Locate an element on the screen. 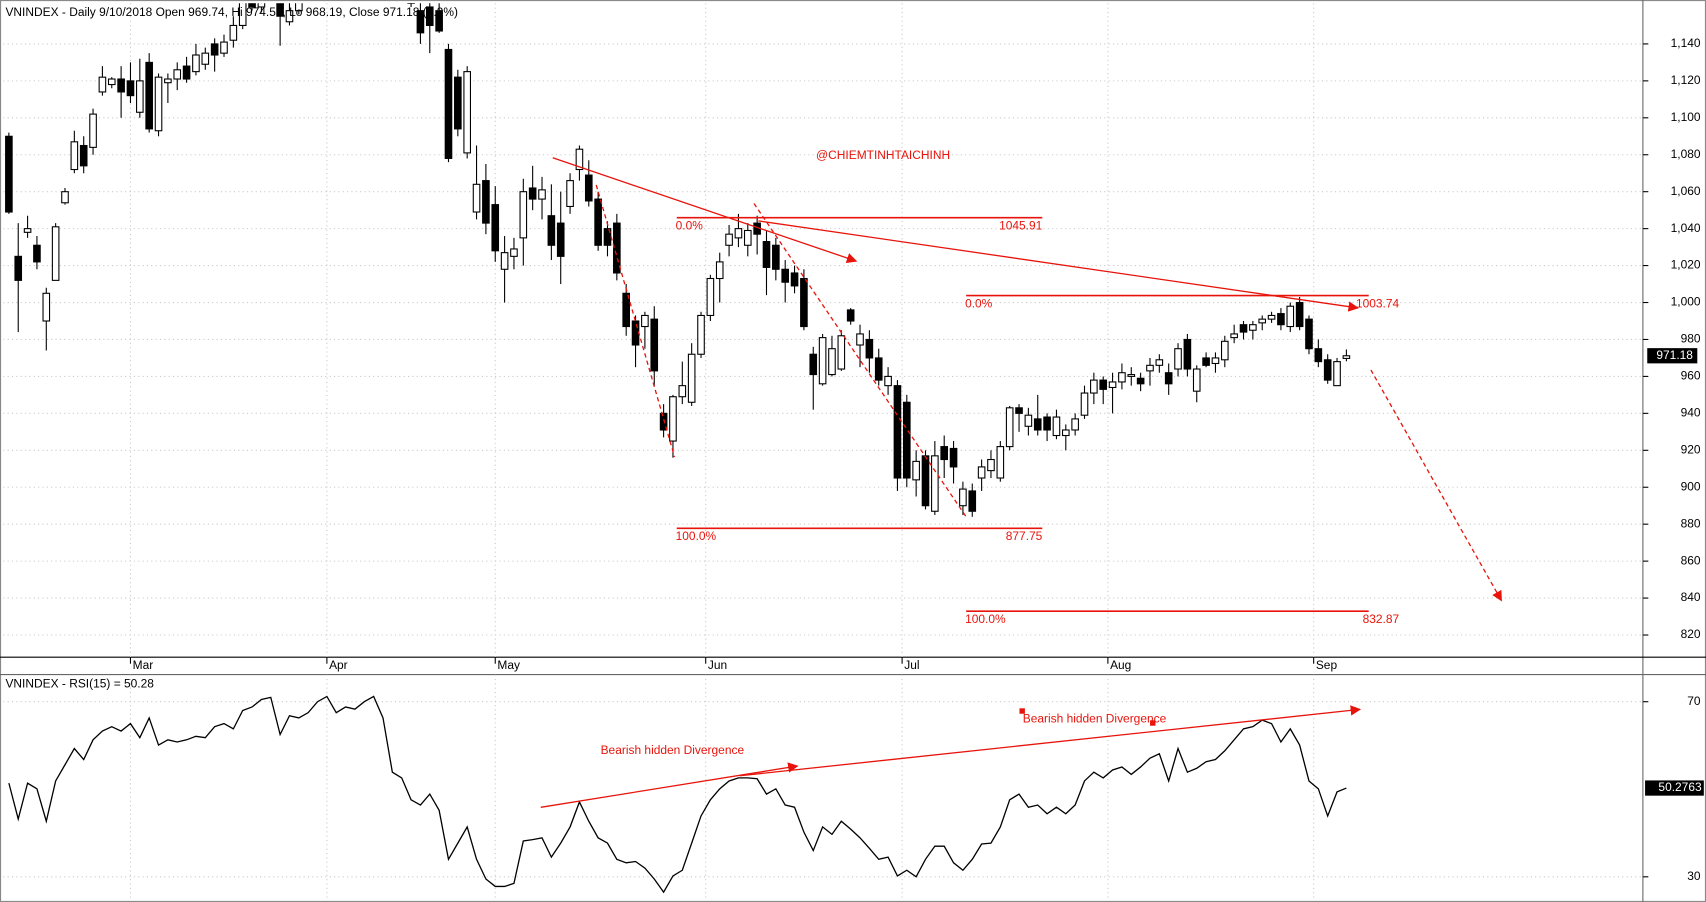 Image resolution: width=1706 pixels, height=902 pixels. annotation: @CHIEMTINHTAICHINH is located at coordinates (883, 155).